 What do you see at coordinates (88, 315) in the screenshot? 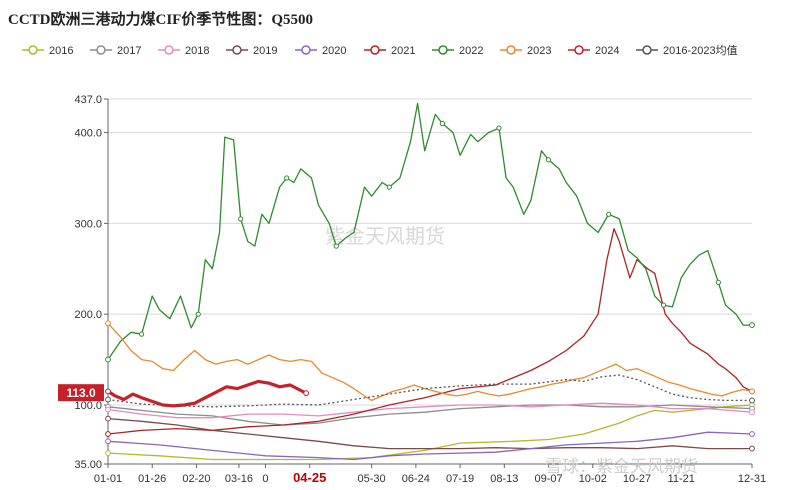
I see `y-tick-label: 200.0` at bounding box center [88, 315].